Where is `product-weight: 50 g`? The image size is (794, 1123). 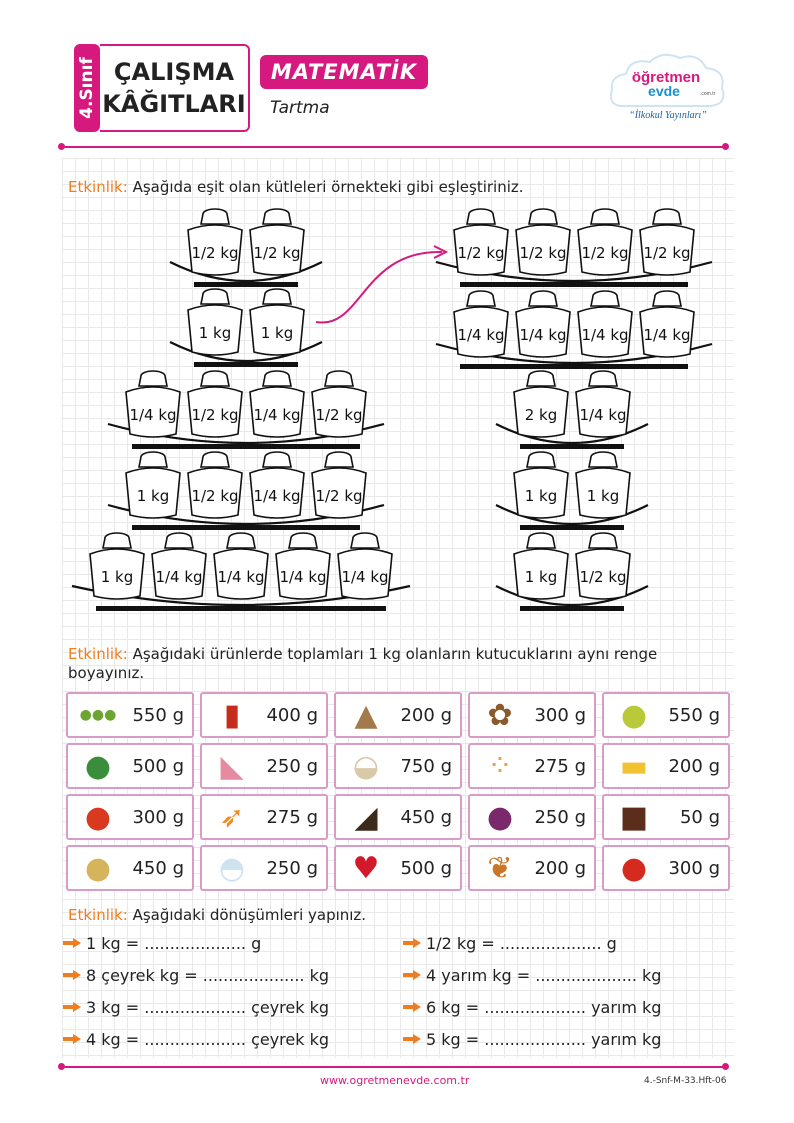 product-weight: 50 g is located at coordinates (699, 817).